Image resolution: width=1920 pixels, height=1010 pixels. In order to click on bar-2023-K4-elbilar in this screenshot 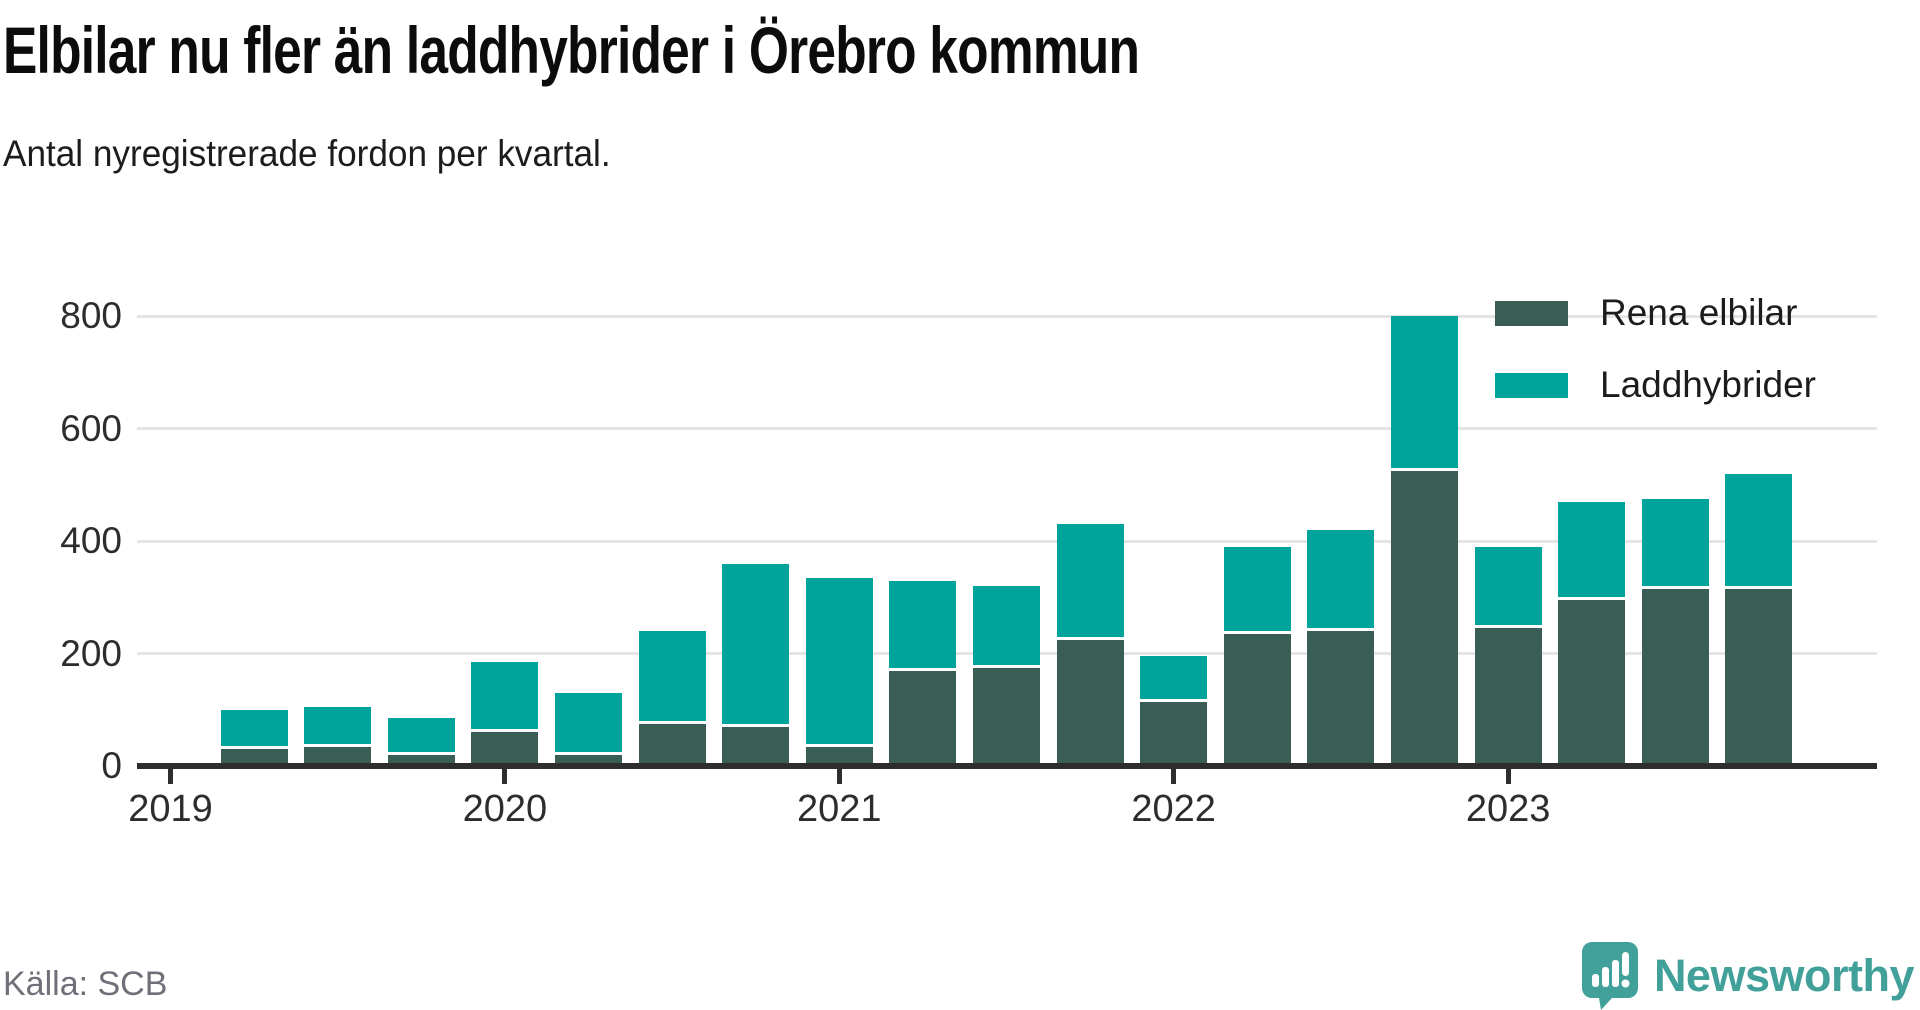, I will do `click(1759, 676)`.